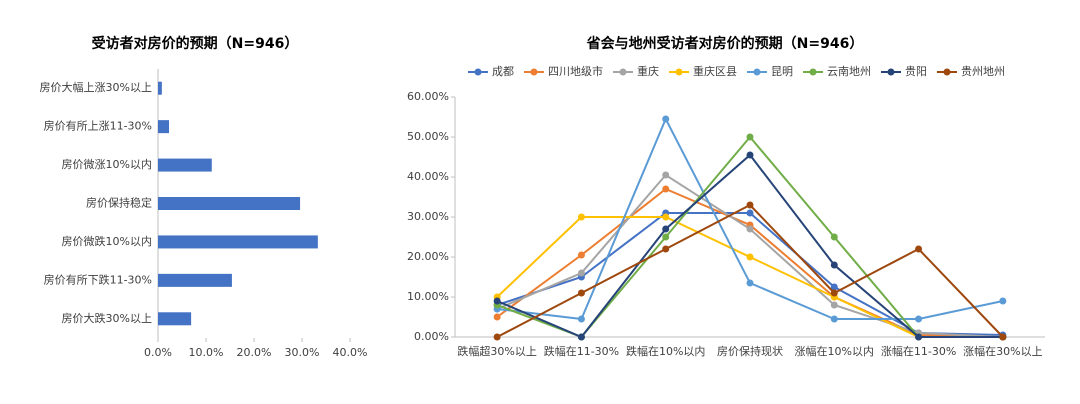 Image resolution: width=1080 pixels, height=404 pixels. Describe the element at coordinates (1002, 351) in the screenshot. I see `x-tick-label: 涨幅在30%以上` at that location.